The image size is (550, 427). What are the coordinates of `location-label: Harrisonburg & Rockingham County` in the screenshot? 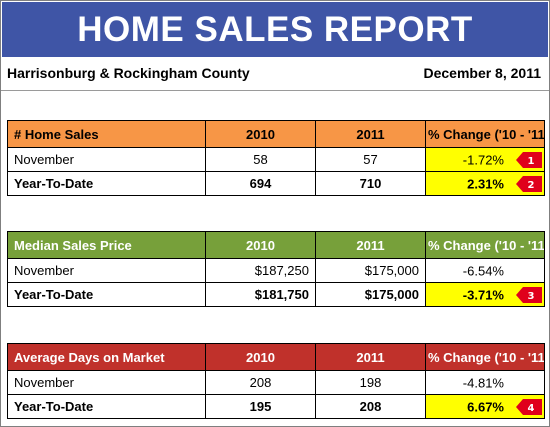 It's located at (128, 73).